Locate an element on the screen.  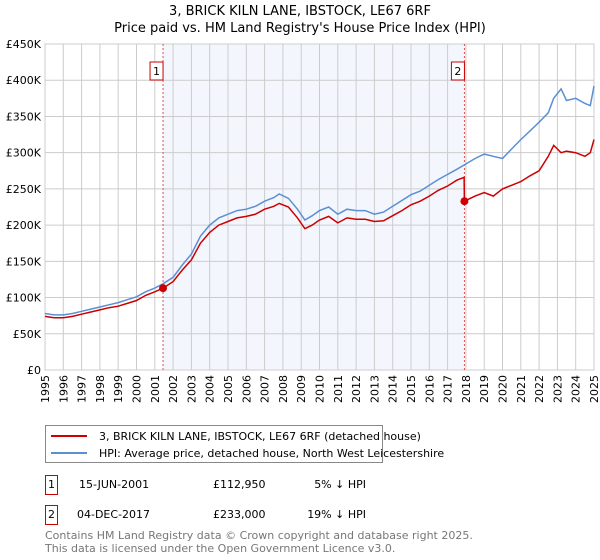
y-tick-label: £0 is located at coordinates (34, 370).